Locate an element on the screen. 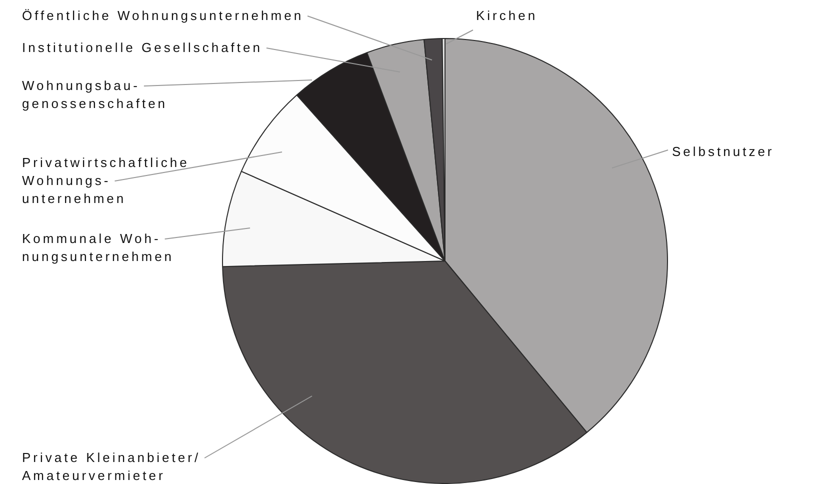 The image size is (813, 484). slice-label: Wohnungsbau- genossenschaften is located at coordinates (95, 94).